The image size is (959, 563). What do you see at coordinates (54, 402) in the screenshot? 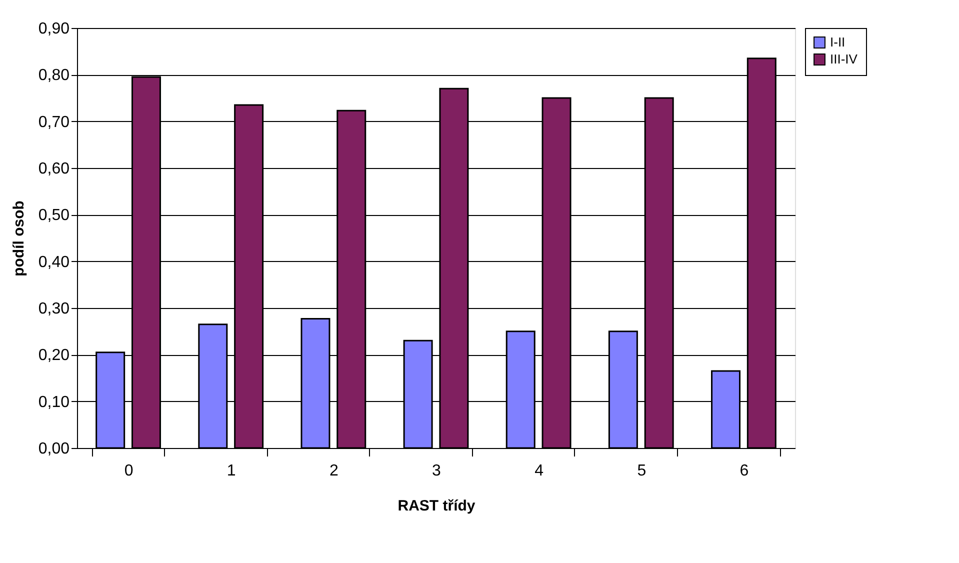
I see `y-tick-label: 0,10` at bounding box center [54, 402].